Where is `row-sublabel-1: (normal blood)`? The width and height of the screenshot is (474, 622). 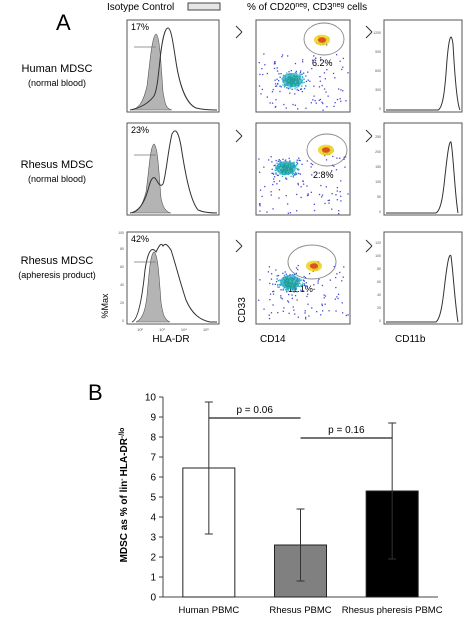
row-sublabel-1: (normal blood) is located at coordinates (57, 83).